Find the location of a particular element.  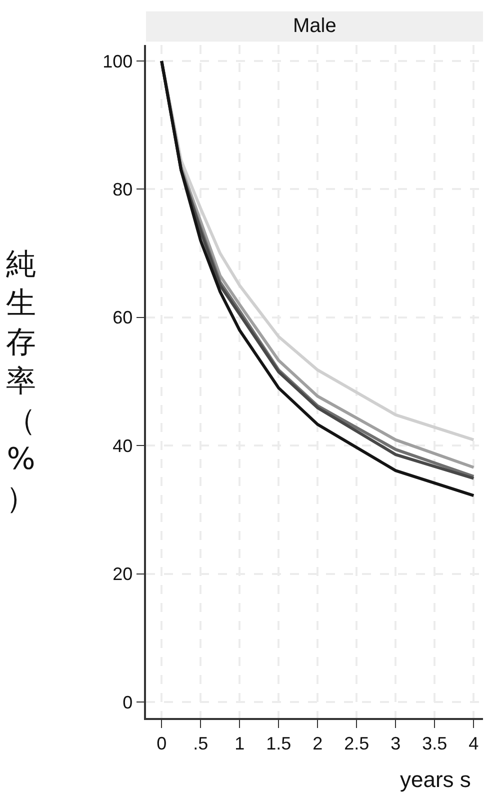

x-tick-label: 2.5 is located at coordinates (357, 743).